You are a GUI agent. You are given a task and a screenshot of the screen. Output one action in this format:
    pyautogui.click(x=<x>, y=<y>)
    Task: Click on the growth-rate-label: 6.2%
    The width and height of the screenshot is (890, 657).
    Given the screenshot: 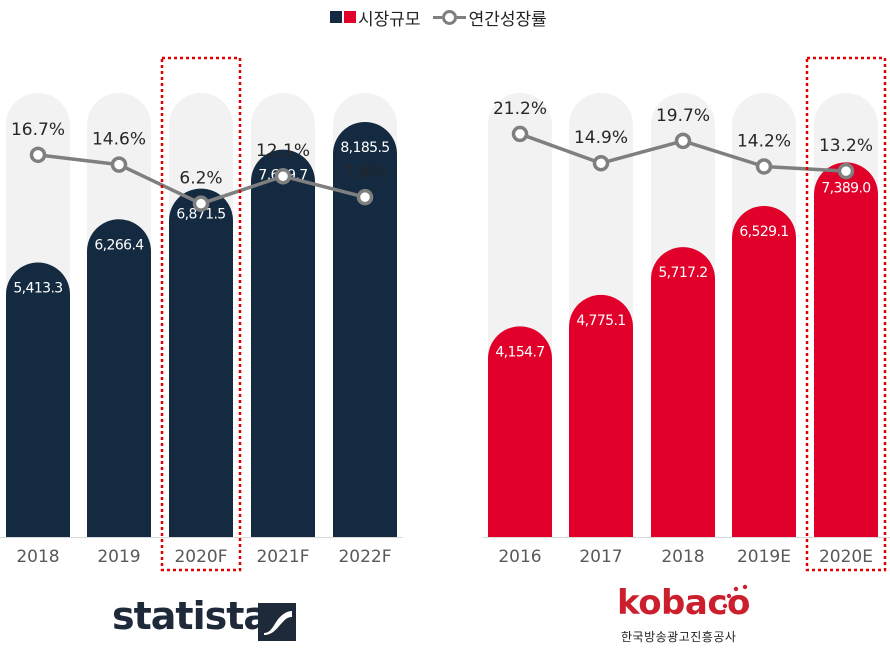 What is the action you would take?
    pyautogui.click(x=200, y=179)
    